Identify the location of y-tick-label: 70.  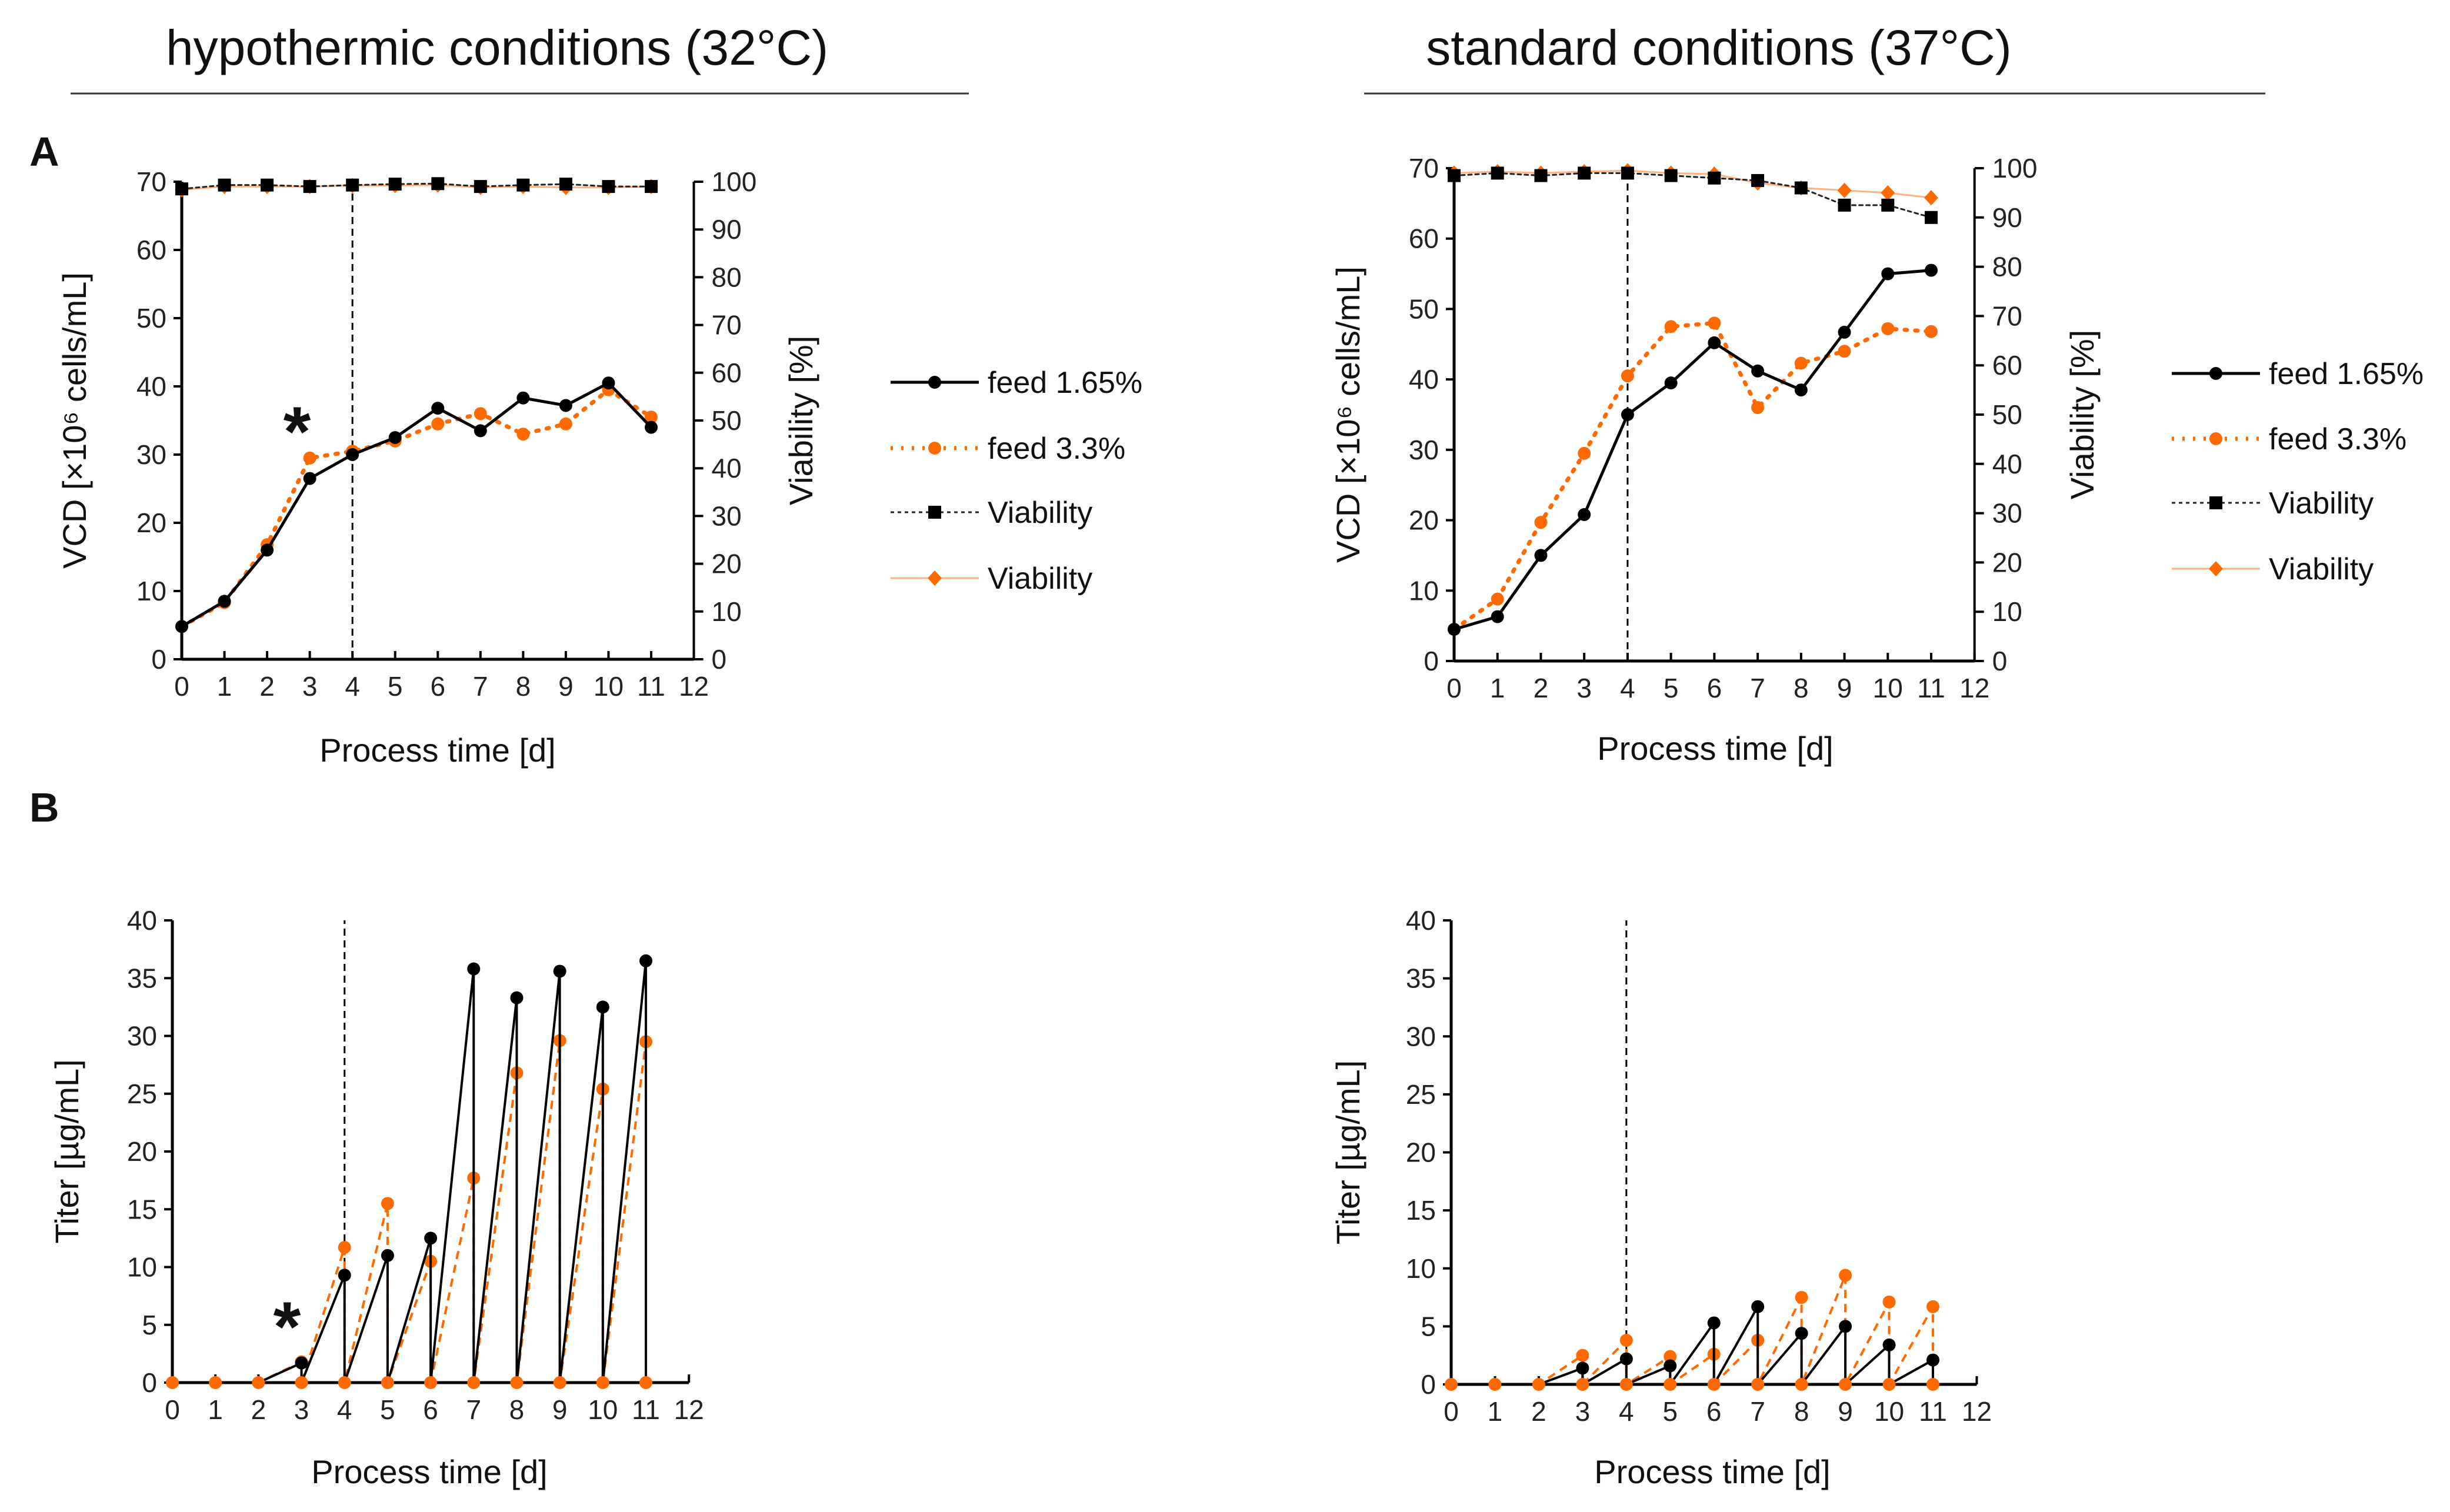
(151, 181).